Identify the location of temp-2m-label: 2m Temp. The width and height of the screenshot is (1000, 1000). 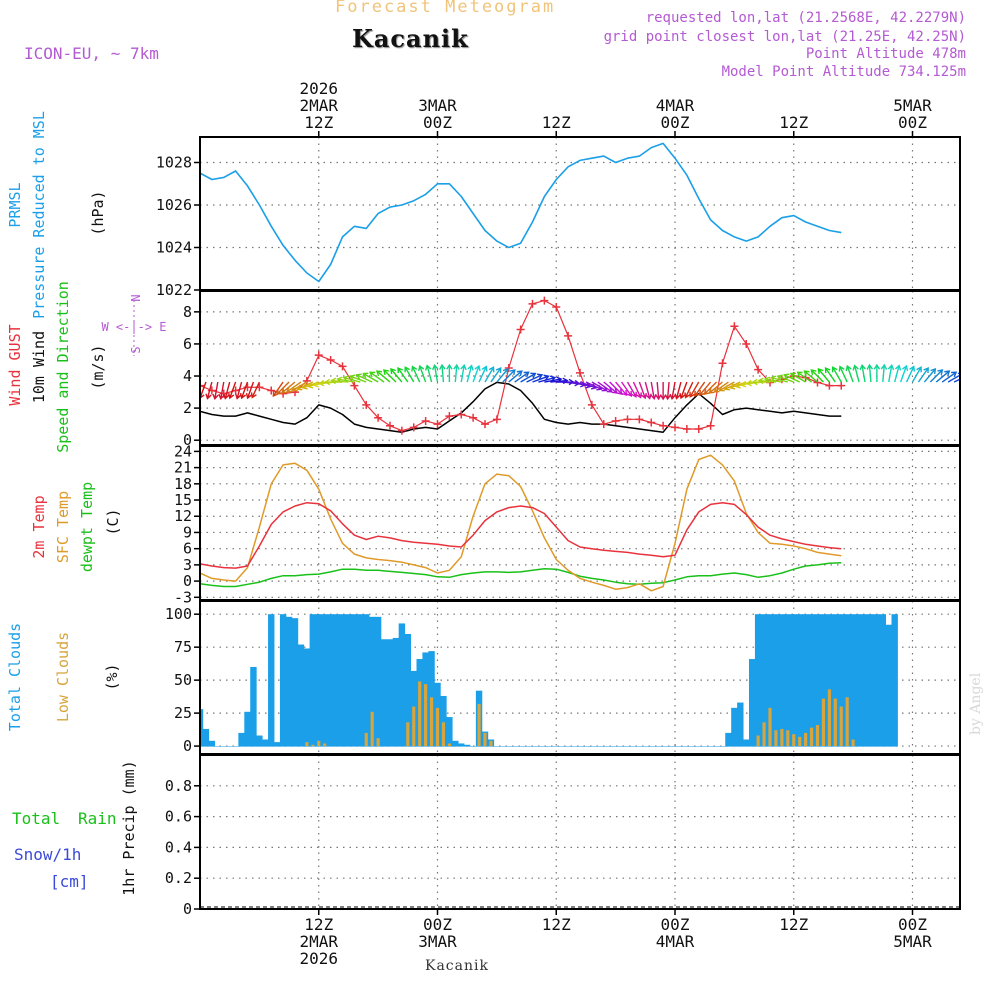
(39, 526).